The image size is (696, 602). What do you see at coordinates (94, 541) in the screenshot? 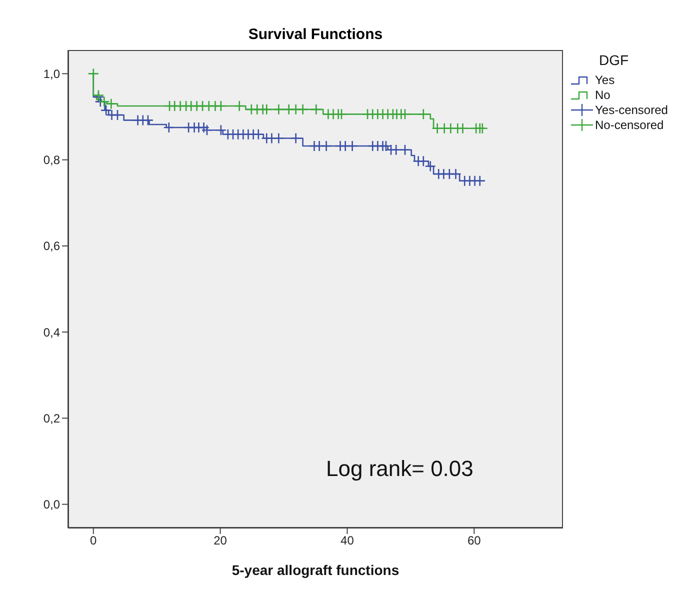
I see `x-tick-label: 0` at bounding box center [94, 541].